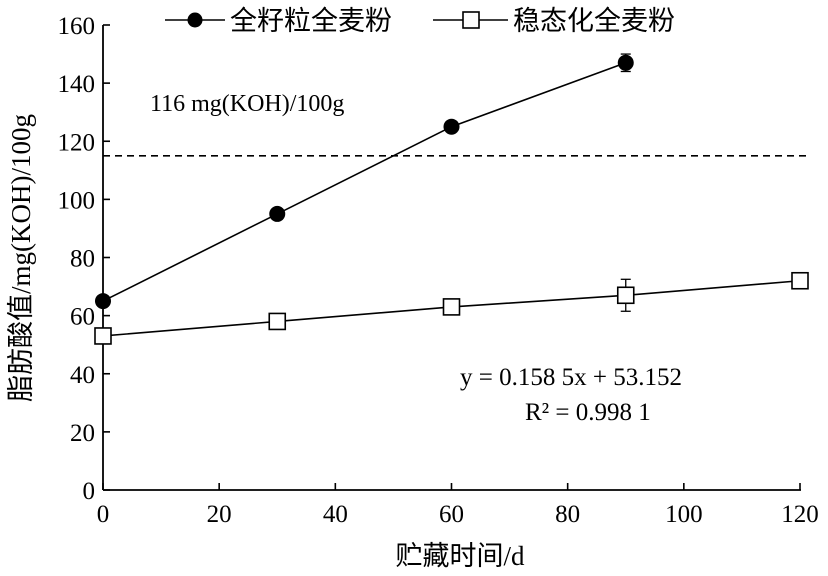  What do you see at coordinates (77, 142) in the screenshot?
I see `y-tick-label: 120` at bounding box center [77, 142].